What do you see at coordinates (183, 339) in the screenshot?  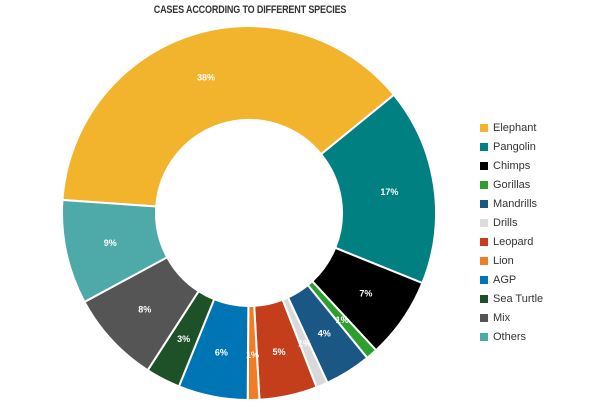 I see `data-label-sea-turtle: 3%` at bounding box center [183, 339].